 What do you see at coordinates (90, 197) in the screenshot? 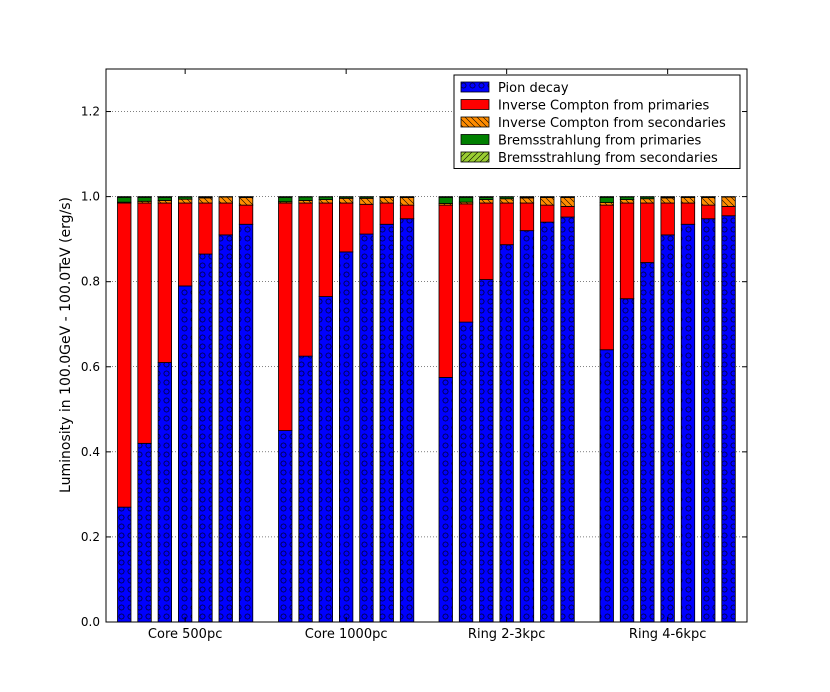
I see `y-tick-label: 1.0` at bounding box center [90, 197].